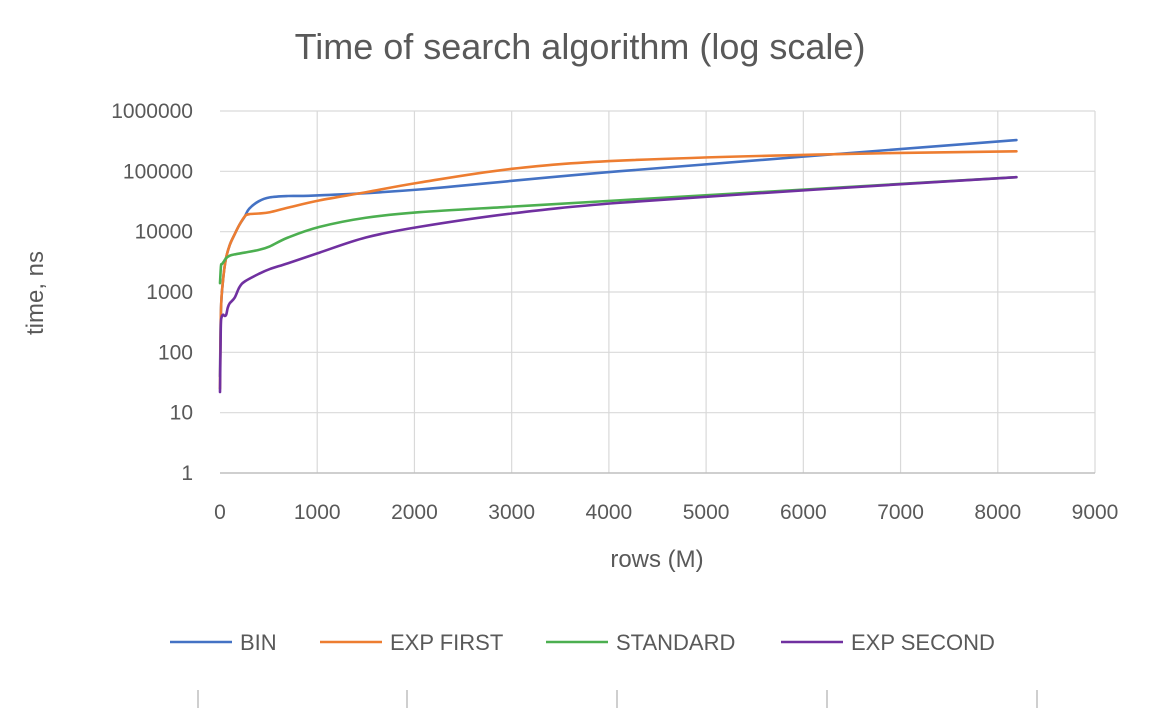 Image resolution: width=1150 pixels, height=708 pixels. I want to click on y-tick-label: 100000, so click(158, 171).